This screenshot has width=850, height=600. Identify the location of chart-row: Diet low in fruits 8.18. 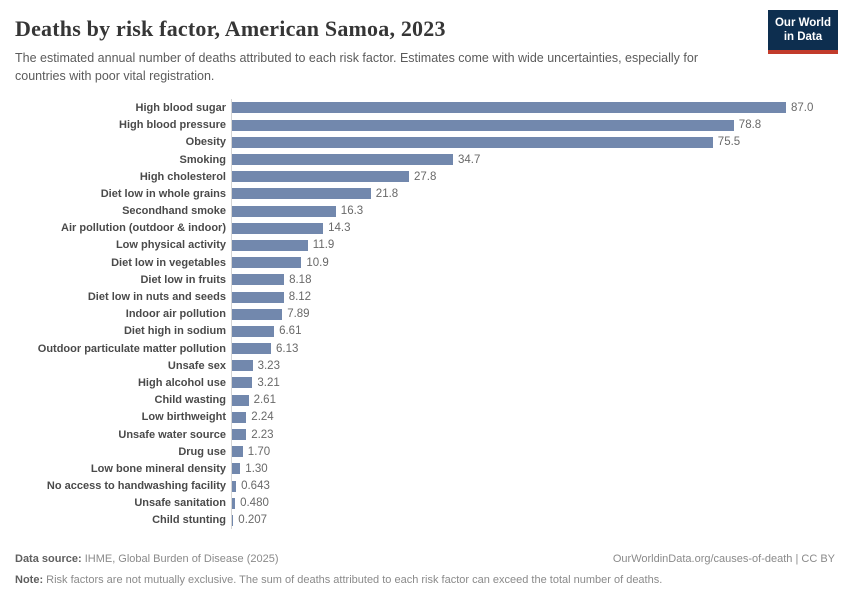
(425, 280).